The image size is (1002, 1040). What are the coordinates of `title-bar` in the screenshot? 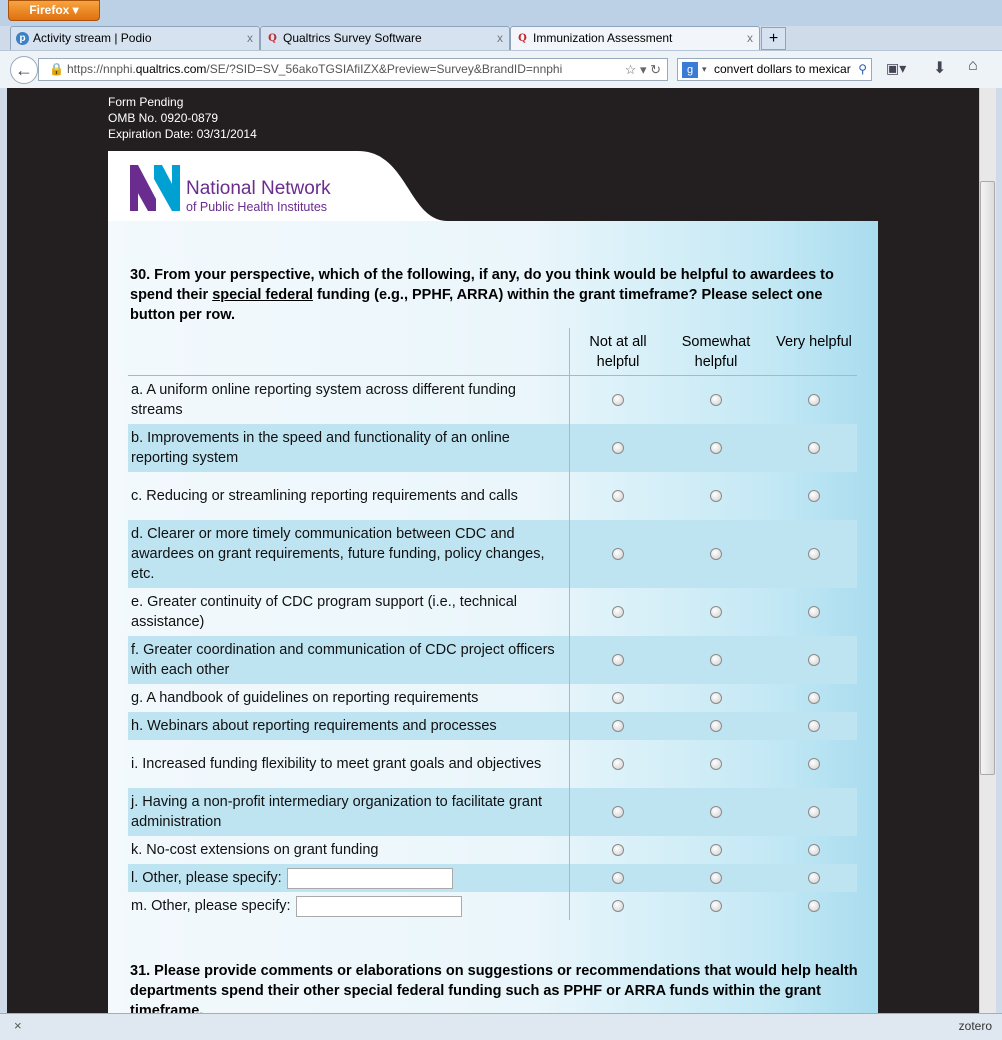 It's located at (501, 13).